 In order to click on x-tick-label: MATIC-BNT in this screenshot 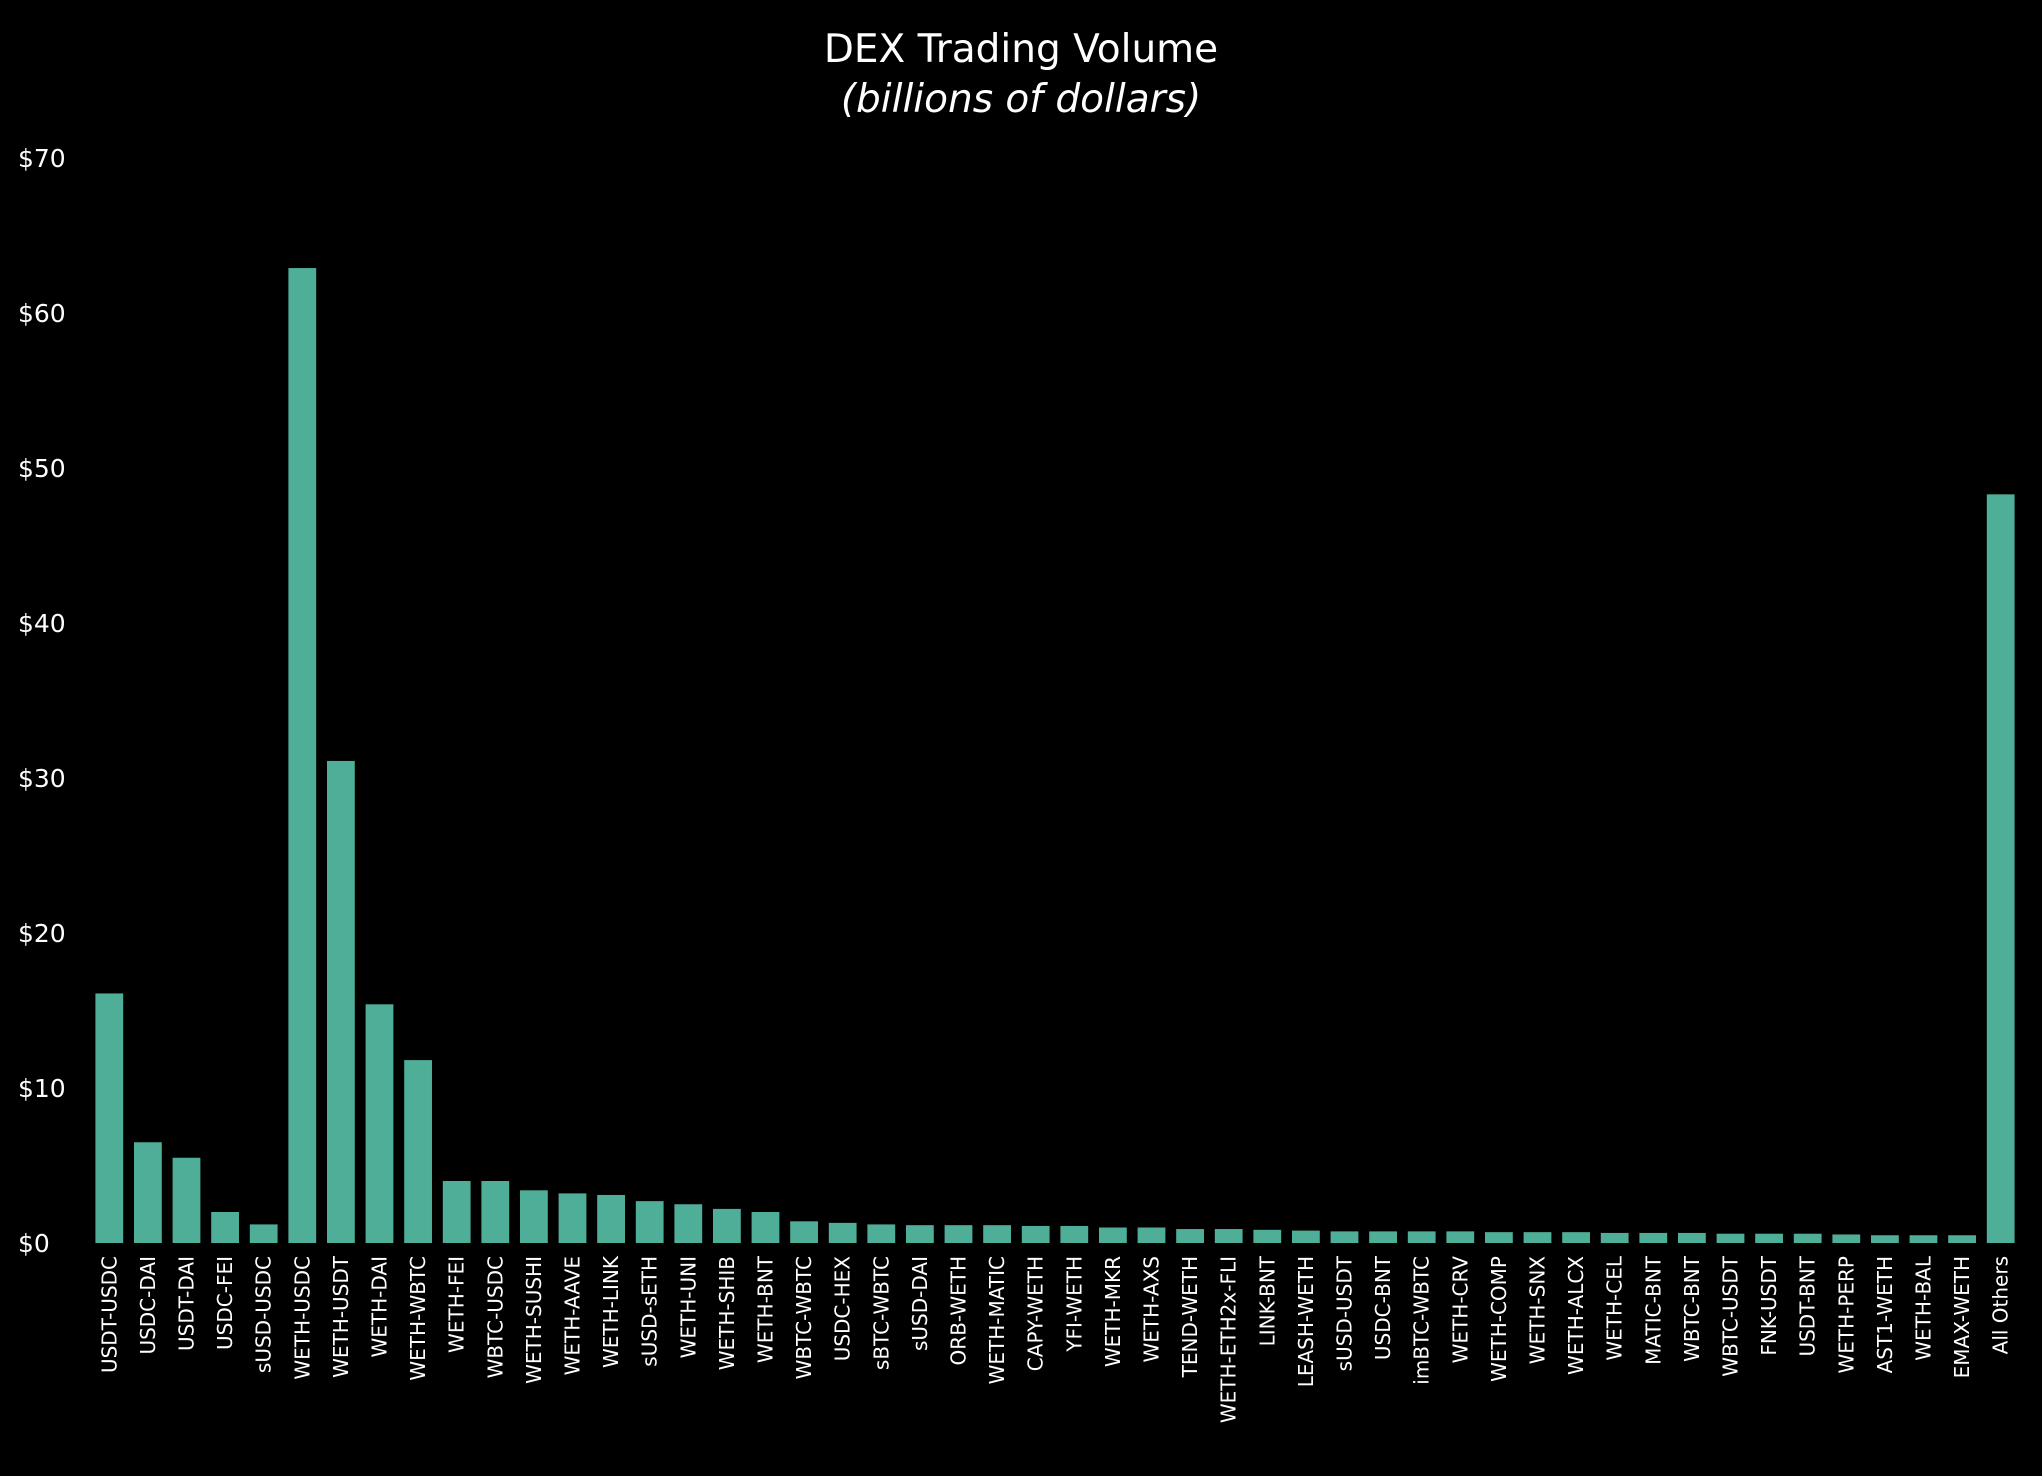, I will do `click(1653, 1310)`.